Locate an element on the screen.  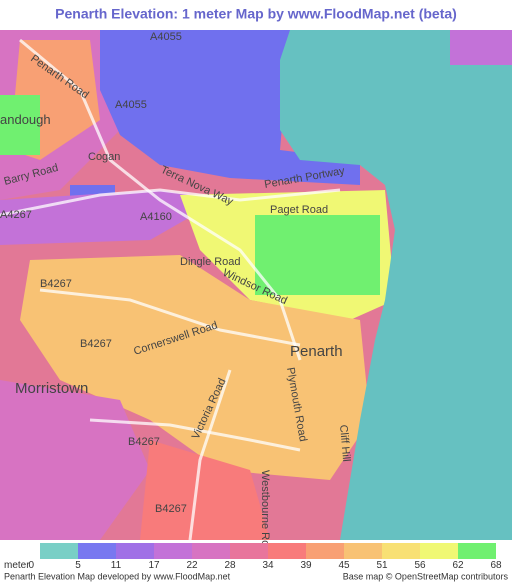
legend-value: 17 is located at coordinates (154, 565).